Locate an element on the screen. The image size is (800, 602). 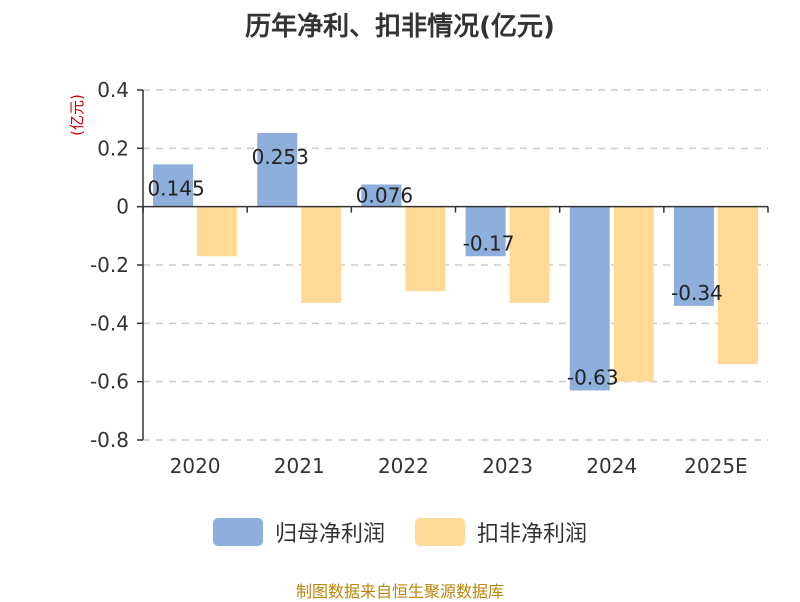
legend-swatch-deducted-net-profit is located at coordinates (440, 532).